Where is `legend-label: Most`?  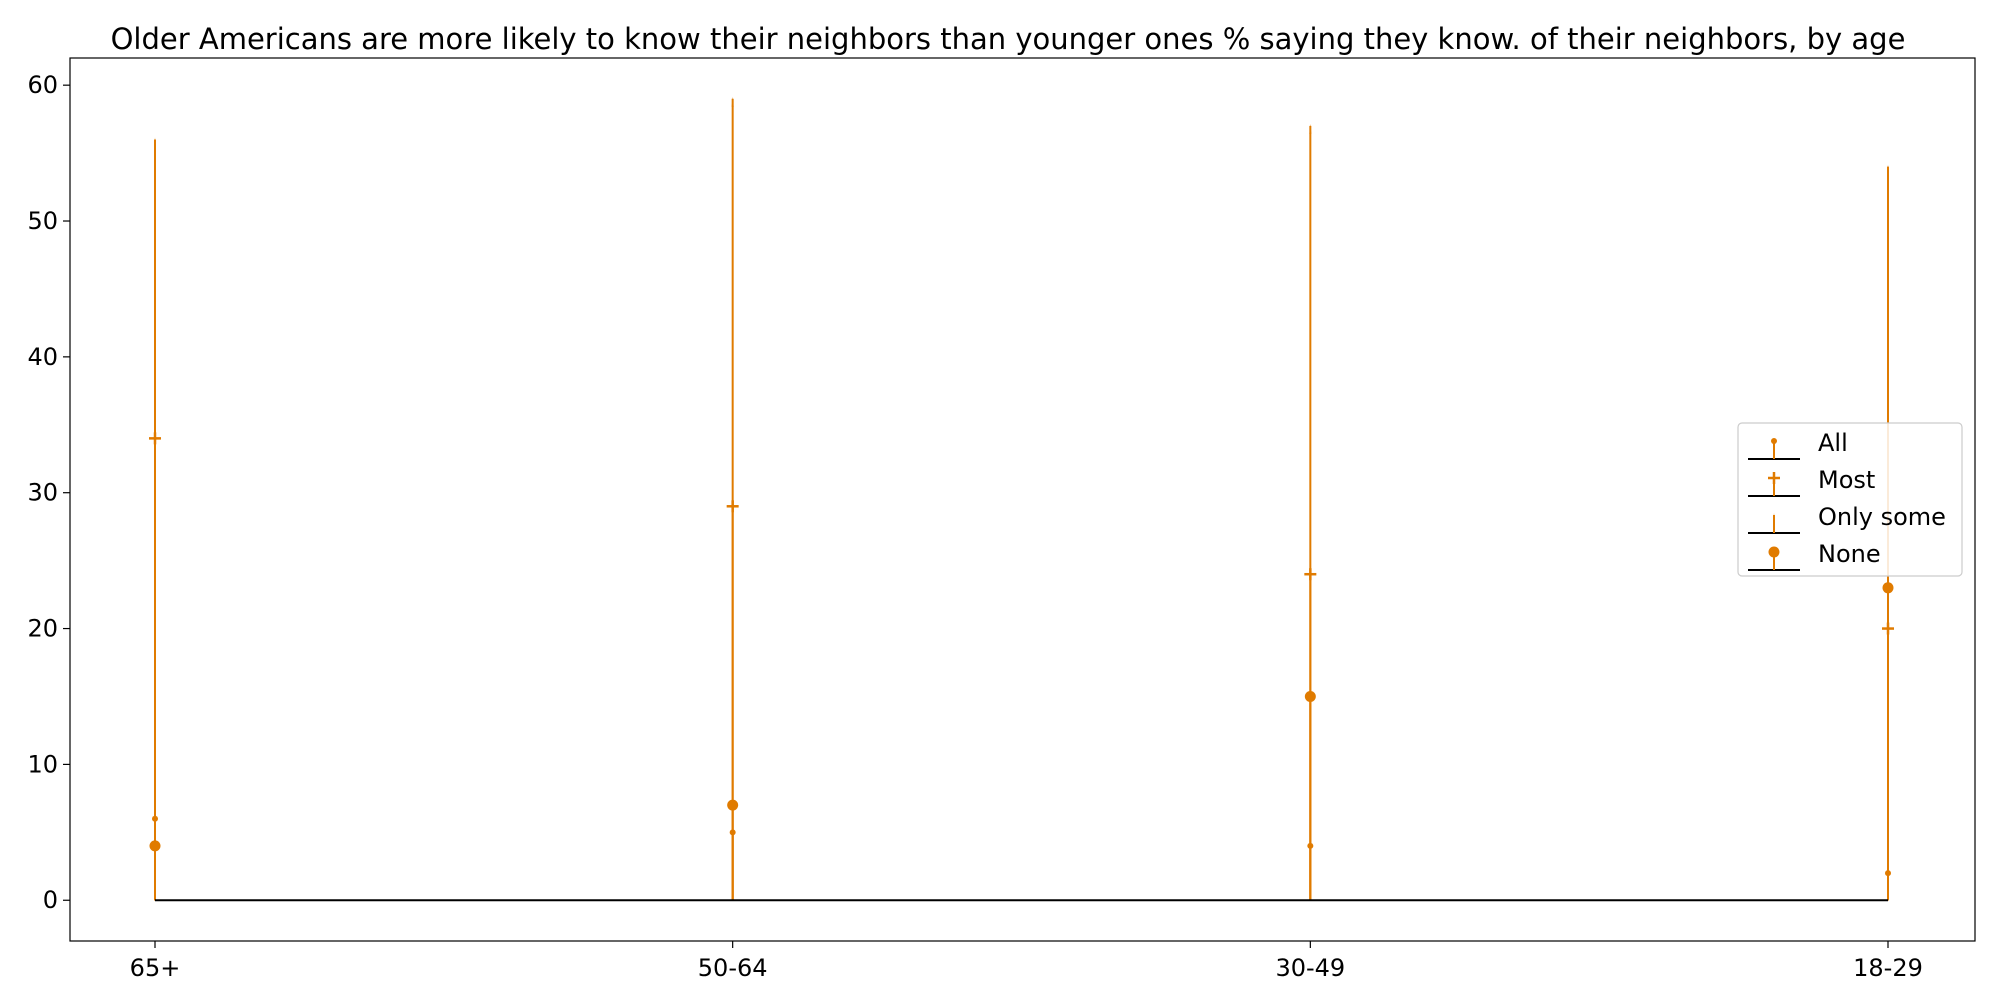
legend-label: Most is located at coordinates (1846, 480).